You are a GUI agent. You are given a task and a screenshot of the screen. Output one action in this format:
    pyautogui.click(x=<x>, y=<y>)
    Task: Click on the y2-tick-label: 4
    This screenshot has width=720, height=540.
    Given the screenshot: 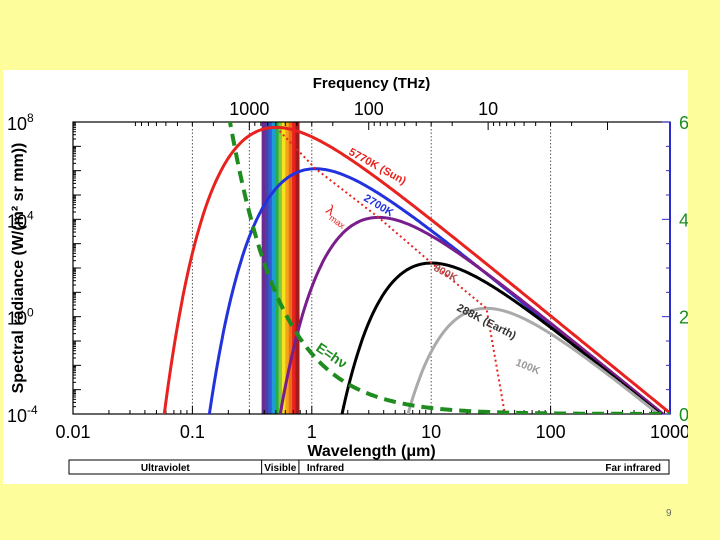 What is the action you would take?
    pyautogui.click(x=683, y=220)
    